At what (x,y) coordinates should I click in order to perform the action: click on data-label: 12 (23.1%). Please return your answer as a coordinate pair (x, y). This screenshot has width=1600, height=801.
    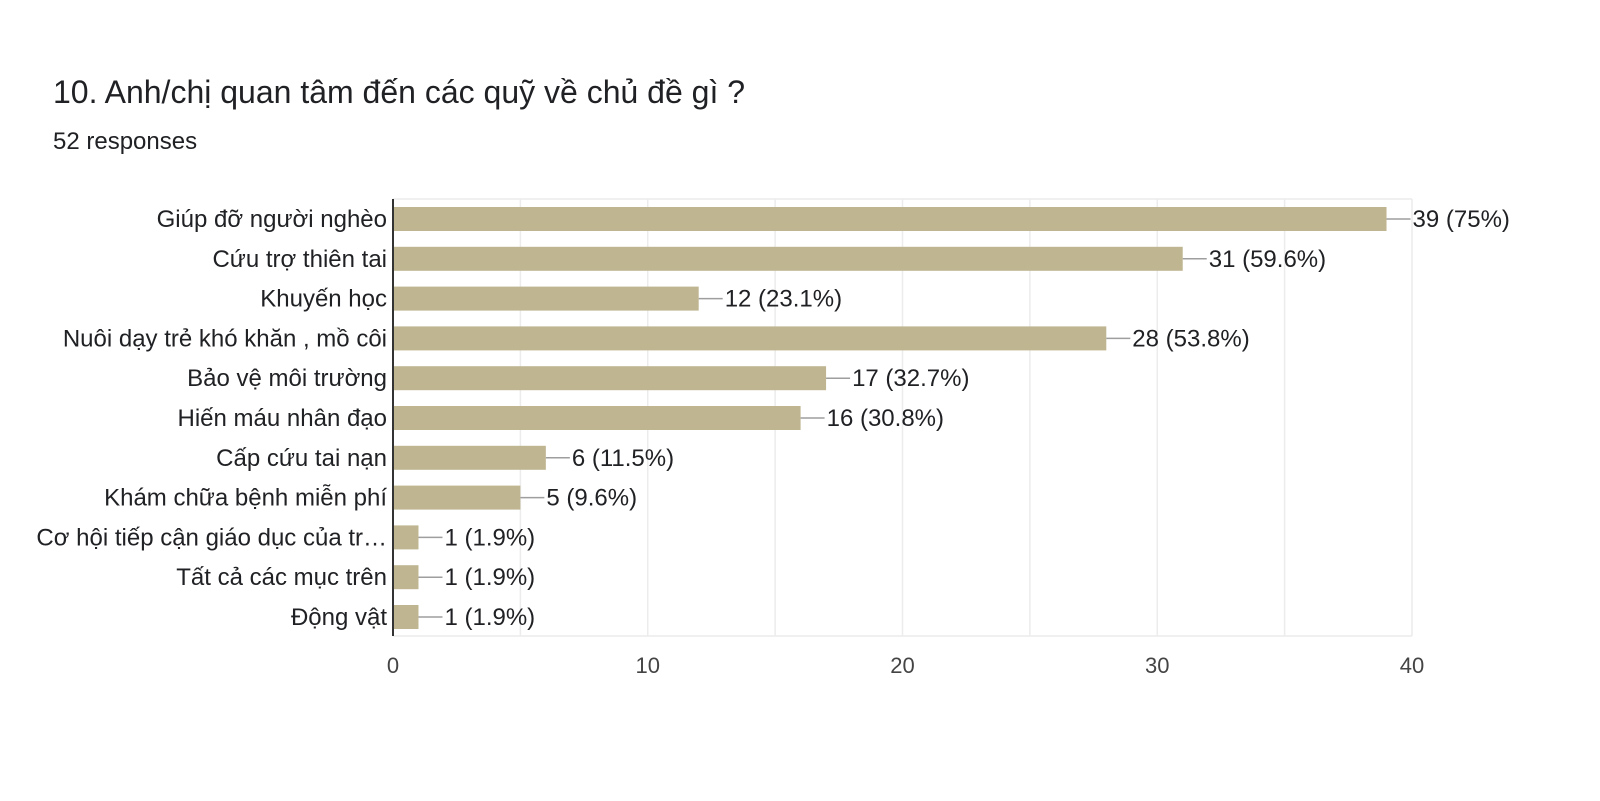
    Looking at the image, I should click on (783, 299).